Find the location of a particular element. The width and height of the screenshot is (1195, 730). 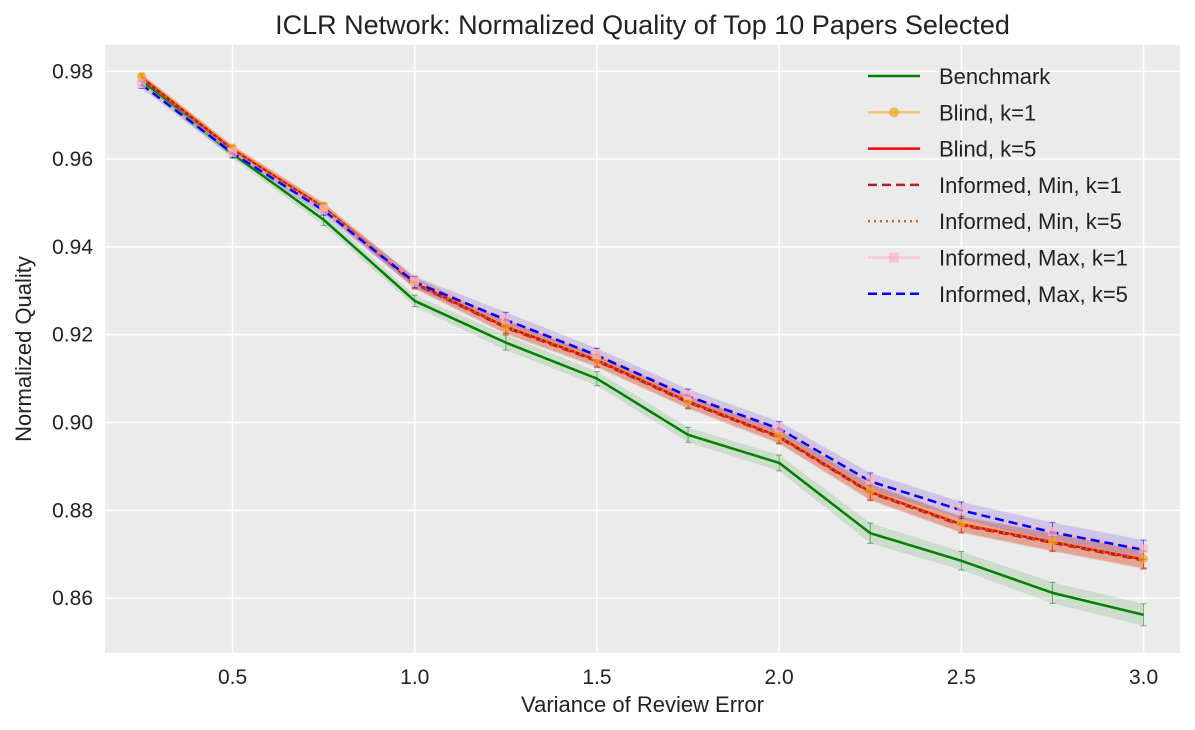

legend-item-informed-max-k-5: Informed, Max, k=5 is located at coordinates (998, 294).